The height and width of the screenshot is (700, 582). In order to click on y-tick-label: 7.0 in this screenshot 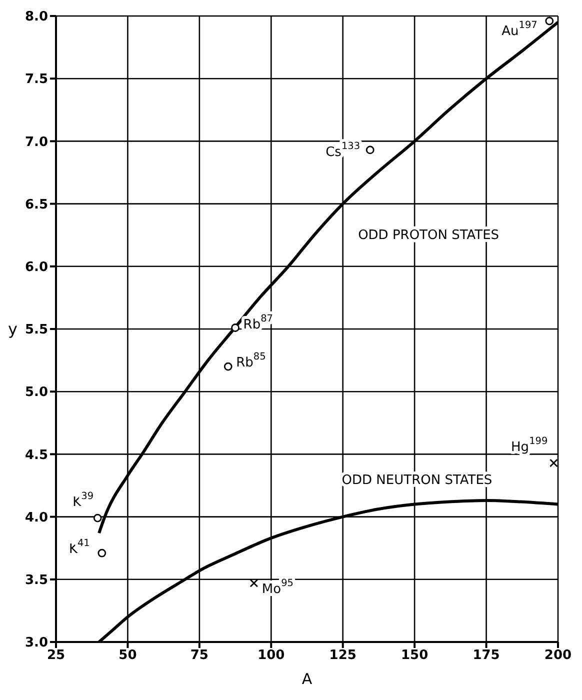, I will do `click(36, 142)`.